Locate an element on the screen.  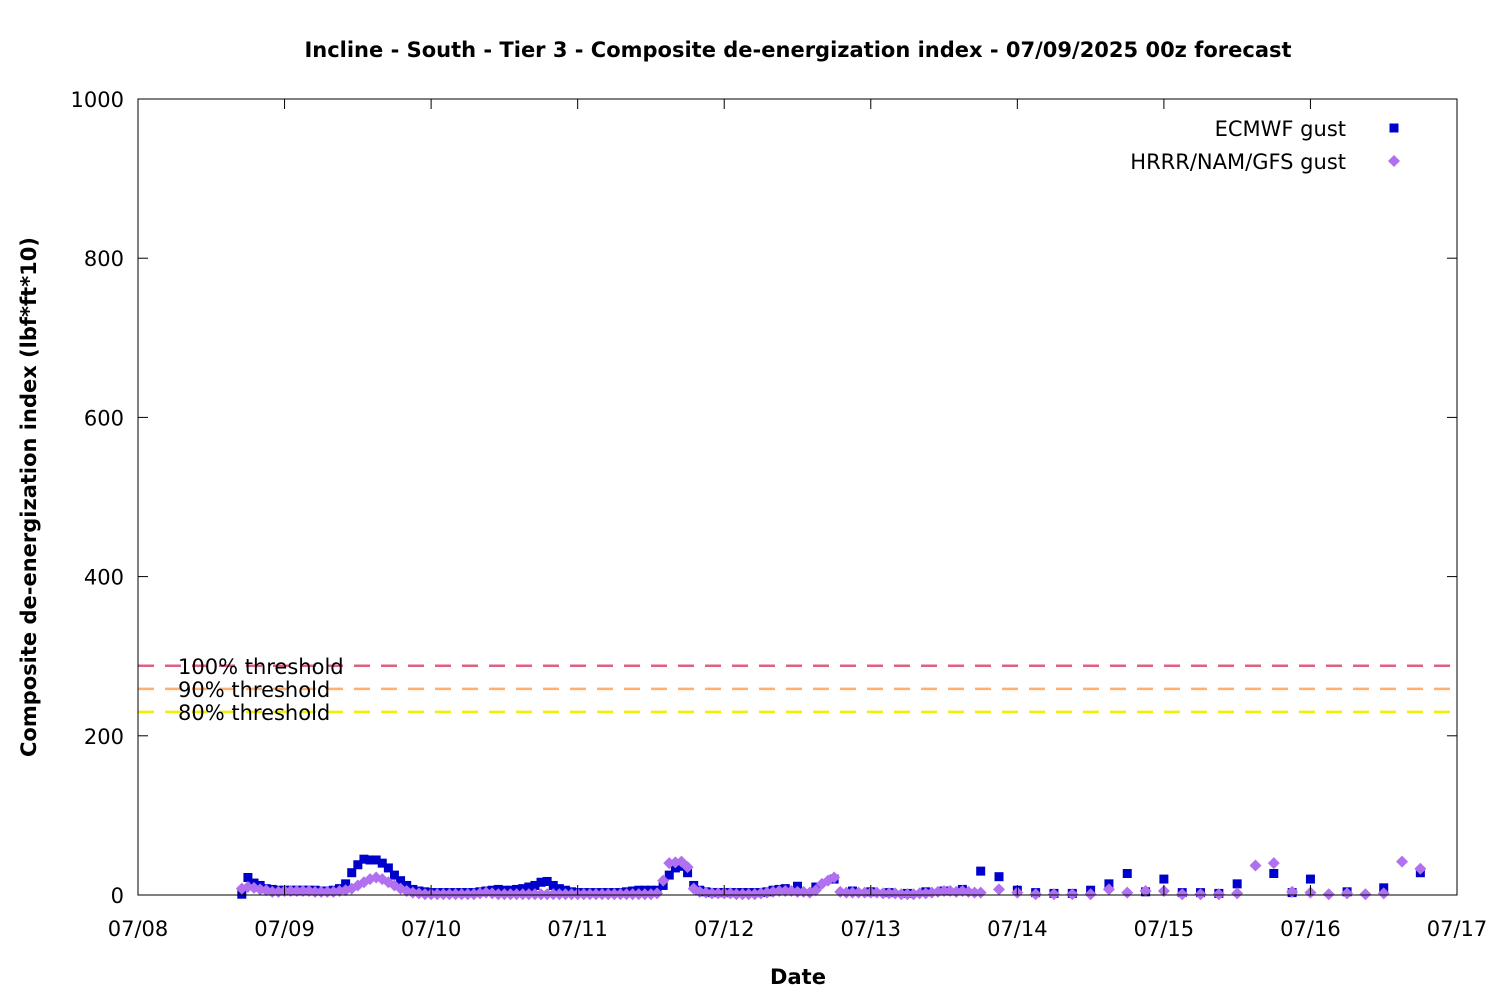
data-points is located at coordinates (831, 877).